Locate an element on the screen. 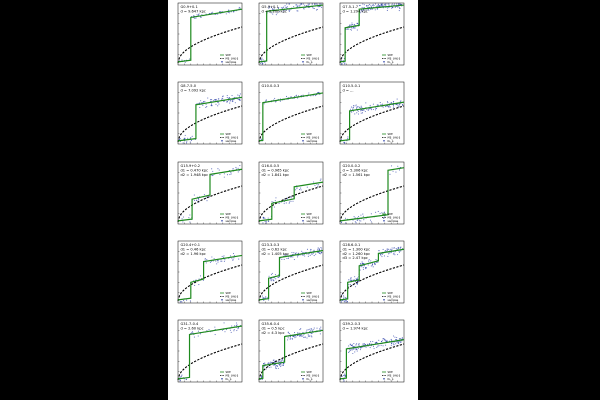 The image size is (600, 400). panel-label: G23.3-0.3 is located at coordinates (271, 245).